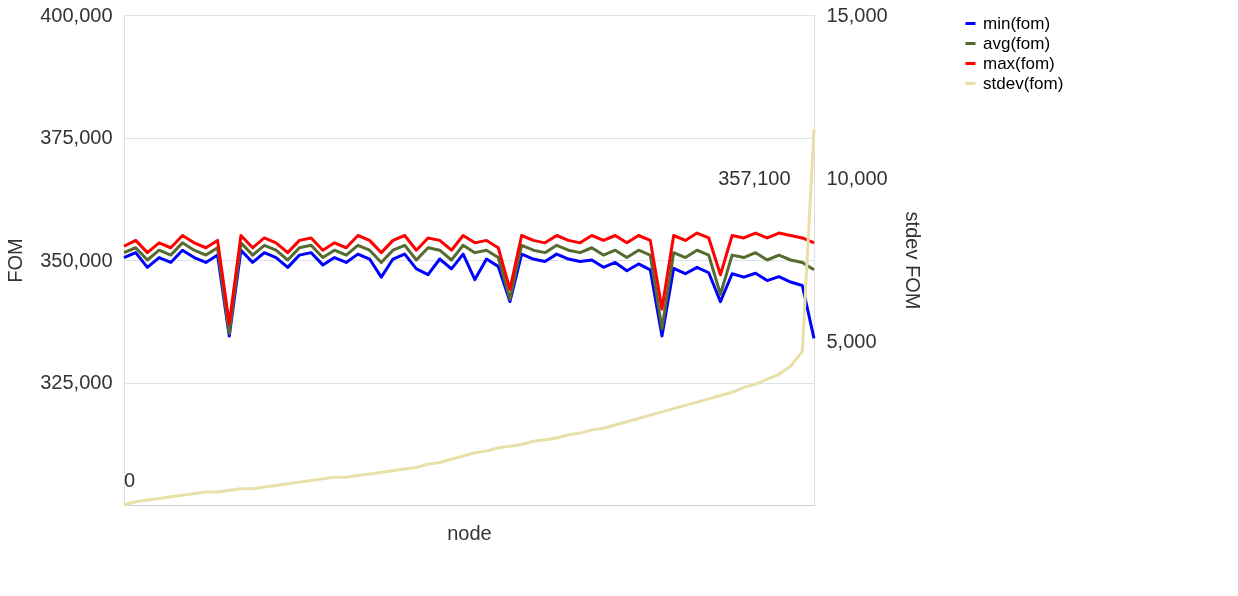  I want to click on y2-tick-label: 15,000, so click(857, 14).